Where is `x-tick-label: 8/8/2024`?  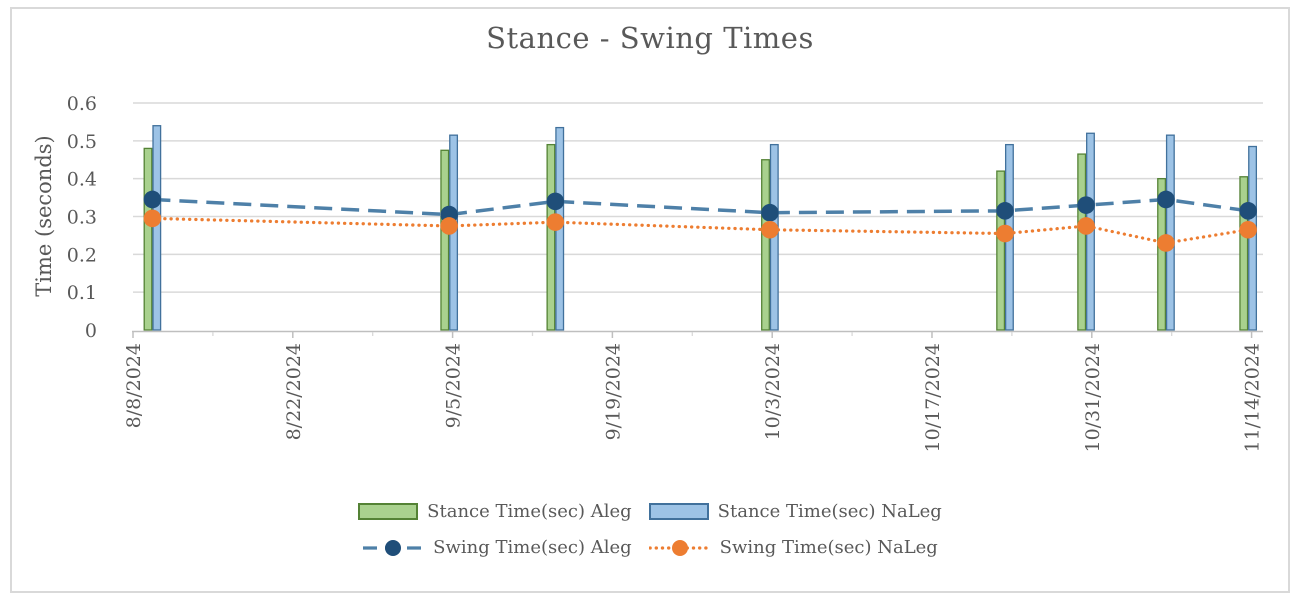 x-tick-label: 8/8/2024 is located at coordinates (134, 385).